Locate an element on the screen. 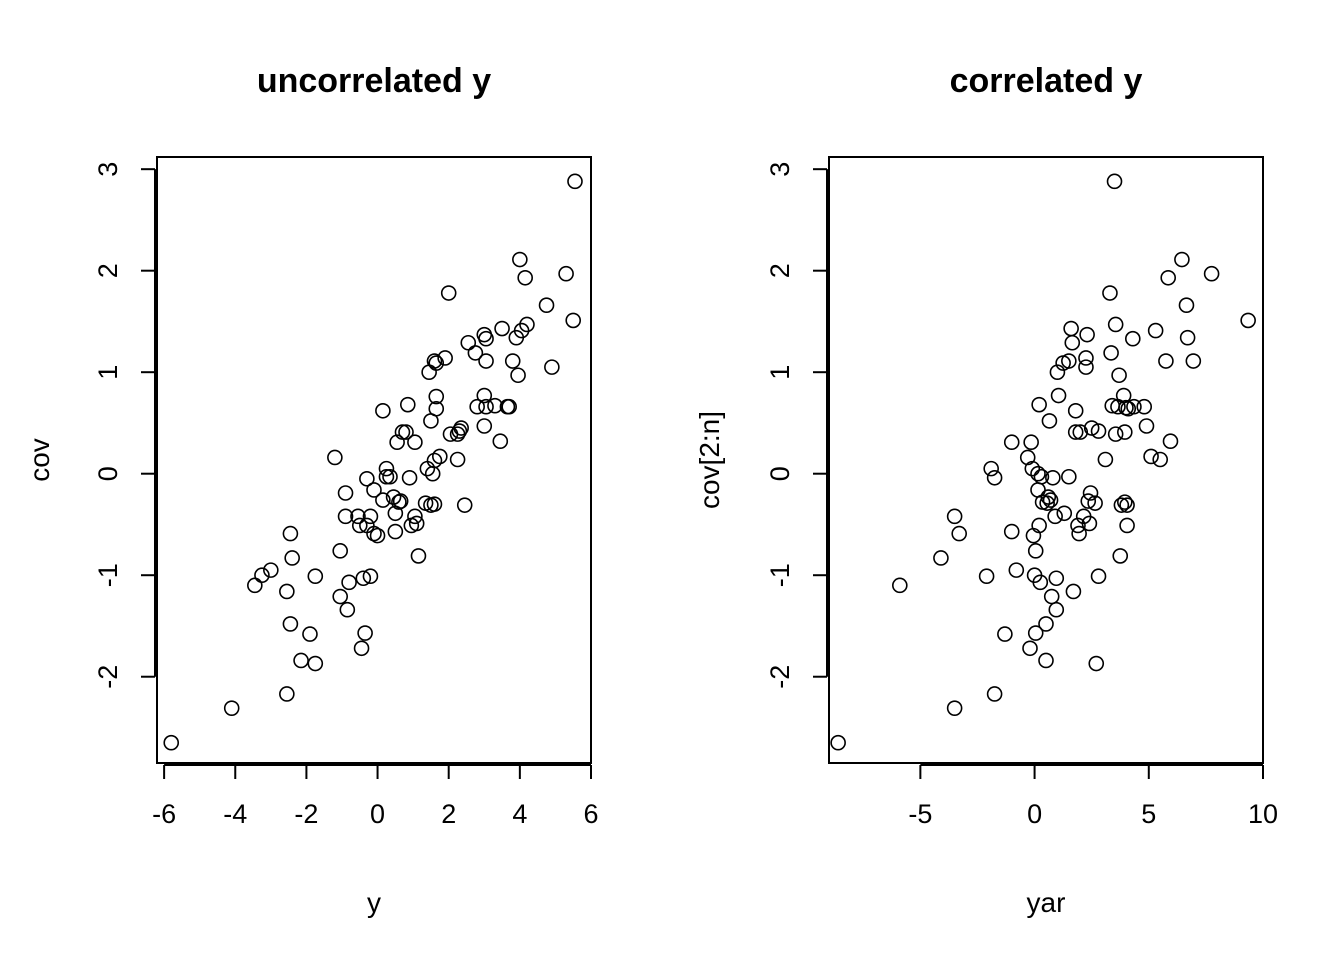 This screenshot has width=1344, height=965. x-tick-label: -4 is located at coordinates (235, 814).